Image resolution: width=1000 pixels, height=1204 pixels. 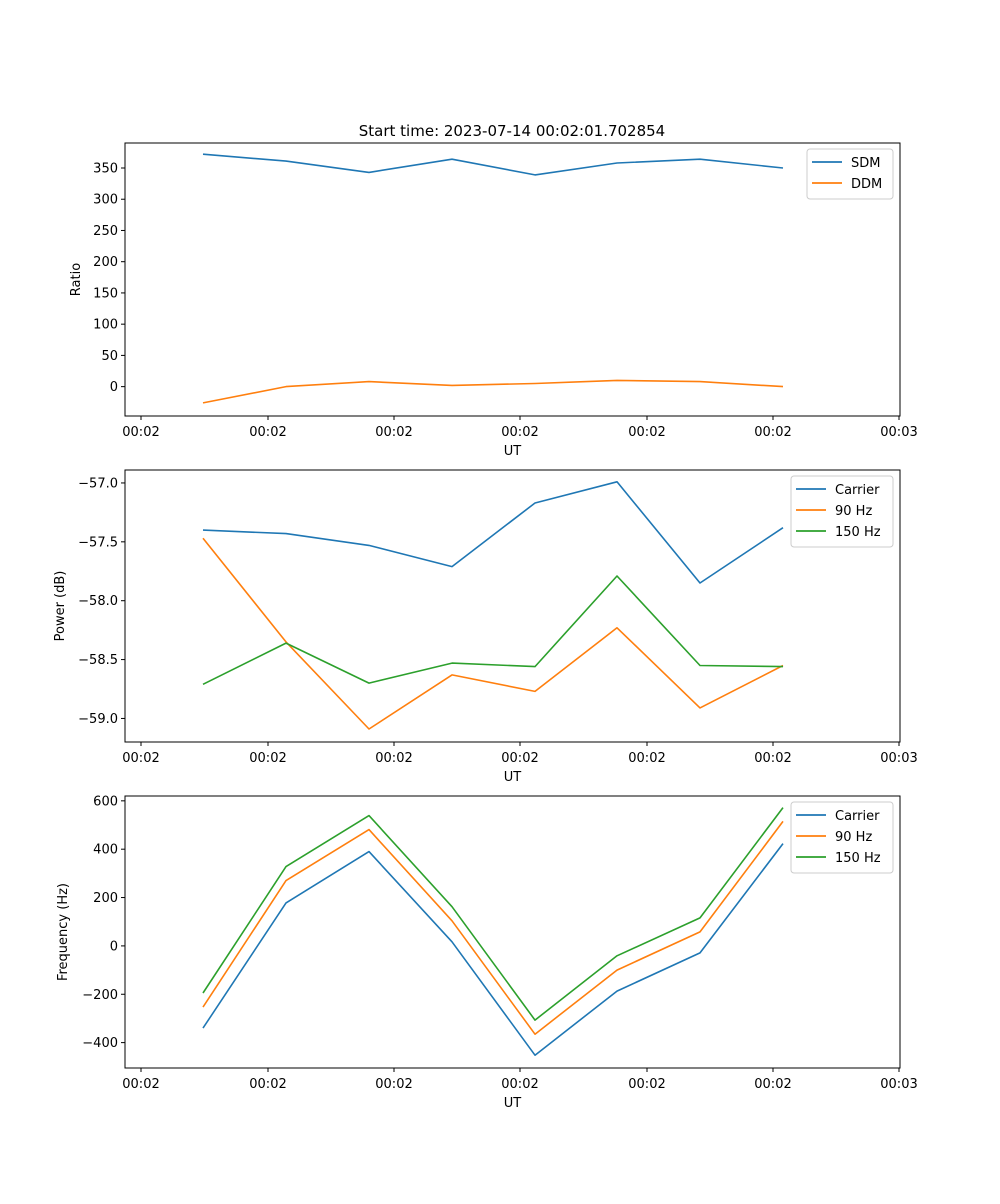 I want to click on legend: SDM DDM, so click(x=850, y=174).